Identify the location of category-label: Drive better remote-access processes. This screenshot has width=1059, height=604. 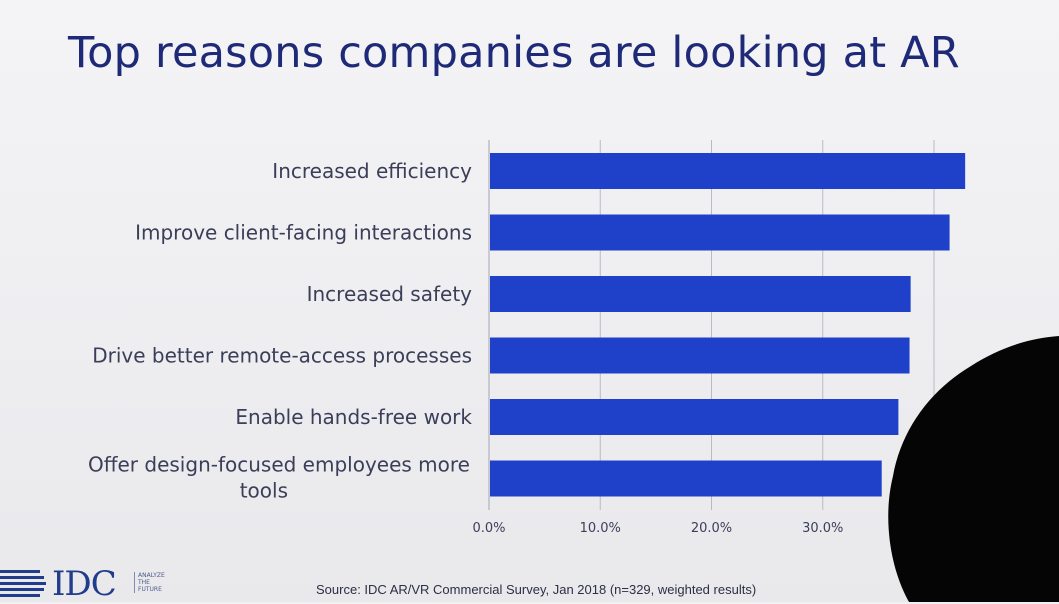
(282, 356).